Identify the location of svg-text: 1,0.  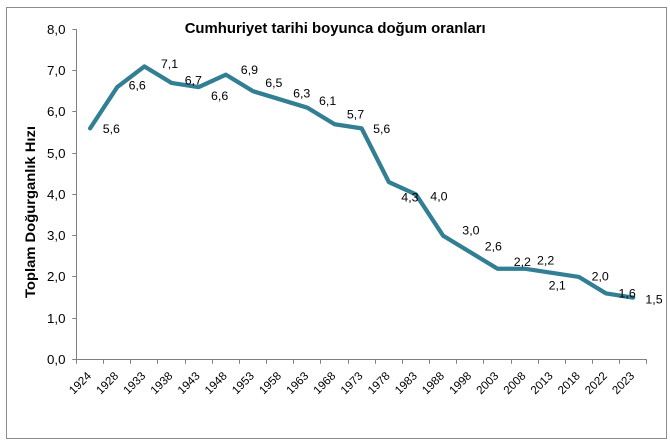
(56, 318).